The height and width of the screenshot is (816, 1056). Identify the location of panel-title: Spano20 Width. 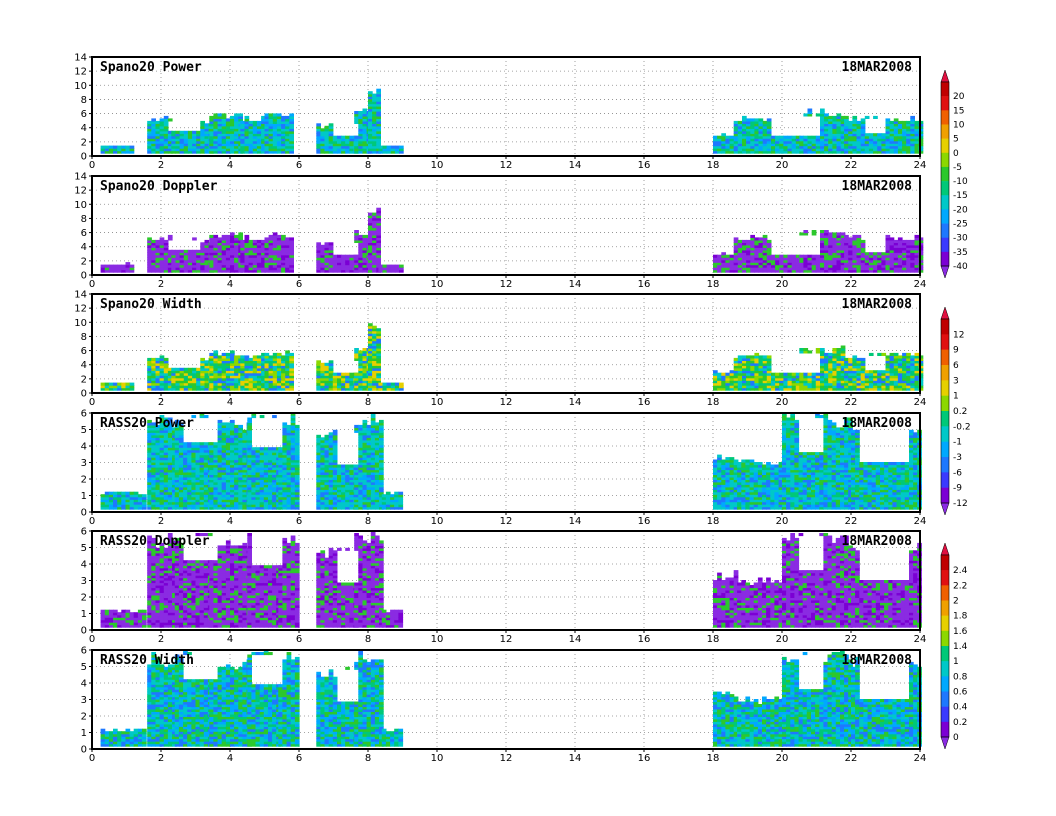
(151, 304).